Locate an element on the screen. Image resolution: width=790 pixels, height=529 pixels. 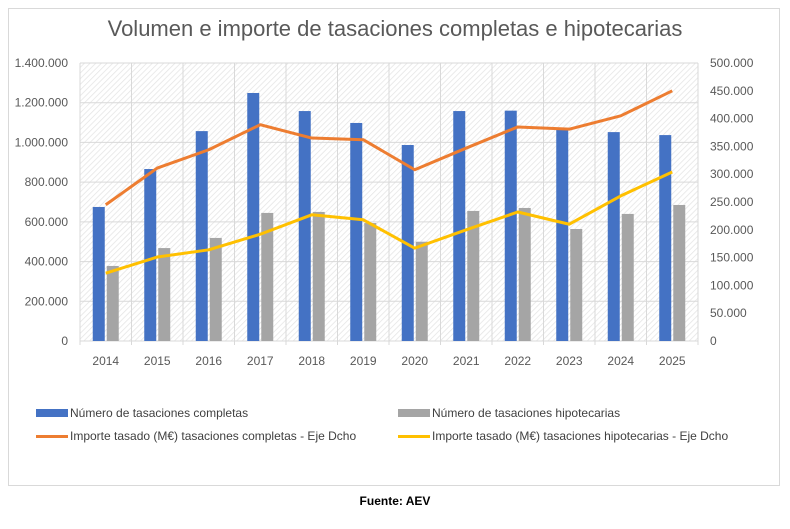
y-left-tick-label: 1.400.000 is located at coordinates (42, 63).